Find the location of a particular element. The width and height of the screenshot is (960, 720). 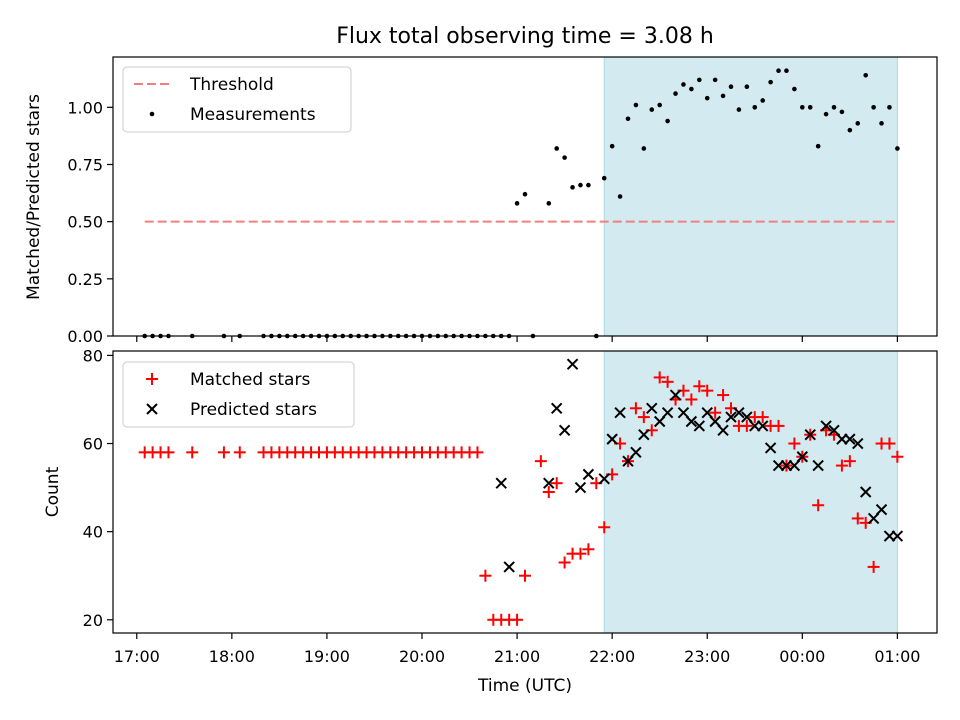

top-highlight-span is located at coordinates (750, 196).